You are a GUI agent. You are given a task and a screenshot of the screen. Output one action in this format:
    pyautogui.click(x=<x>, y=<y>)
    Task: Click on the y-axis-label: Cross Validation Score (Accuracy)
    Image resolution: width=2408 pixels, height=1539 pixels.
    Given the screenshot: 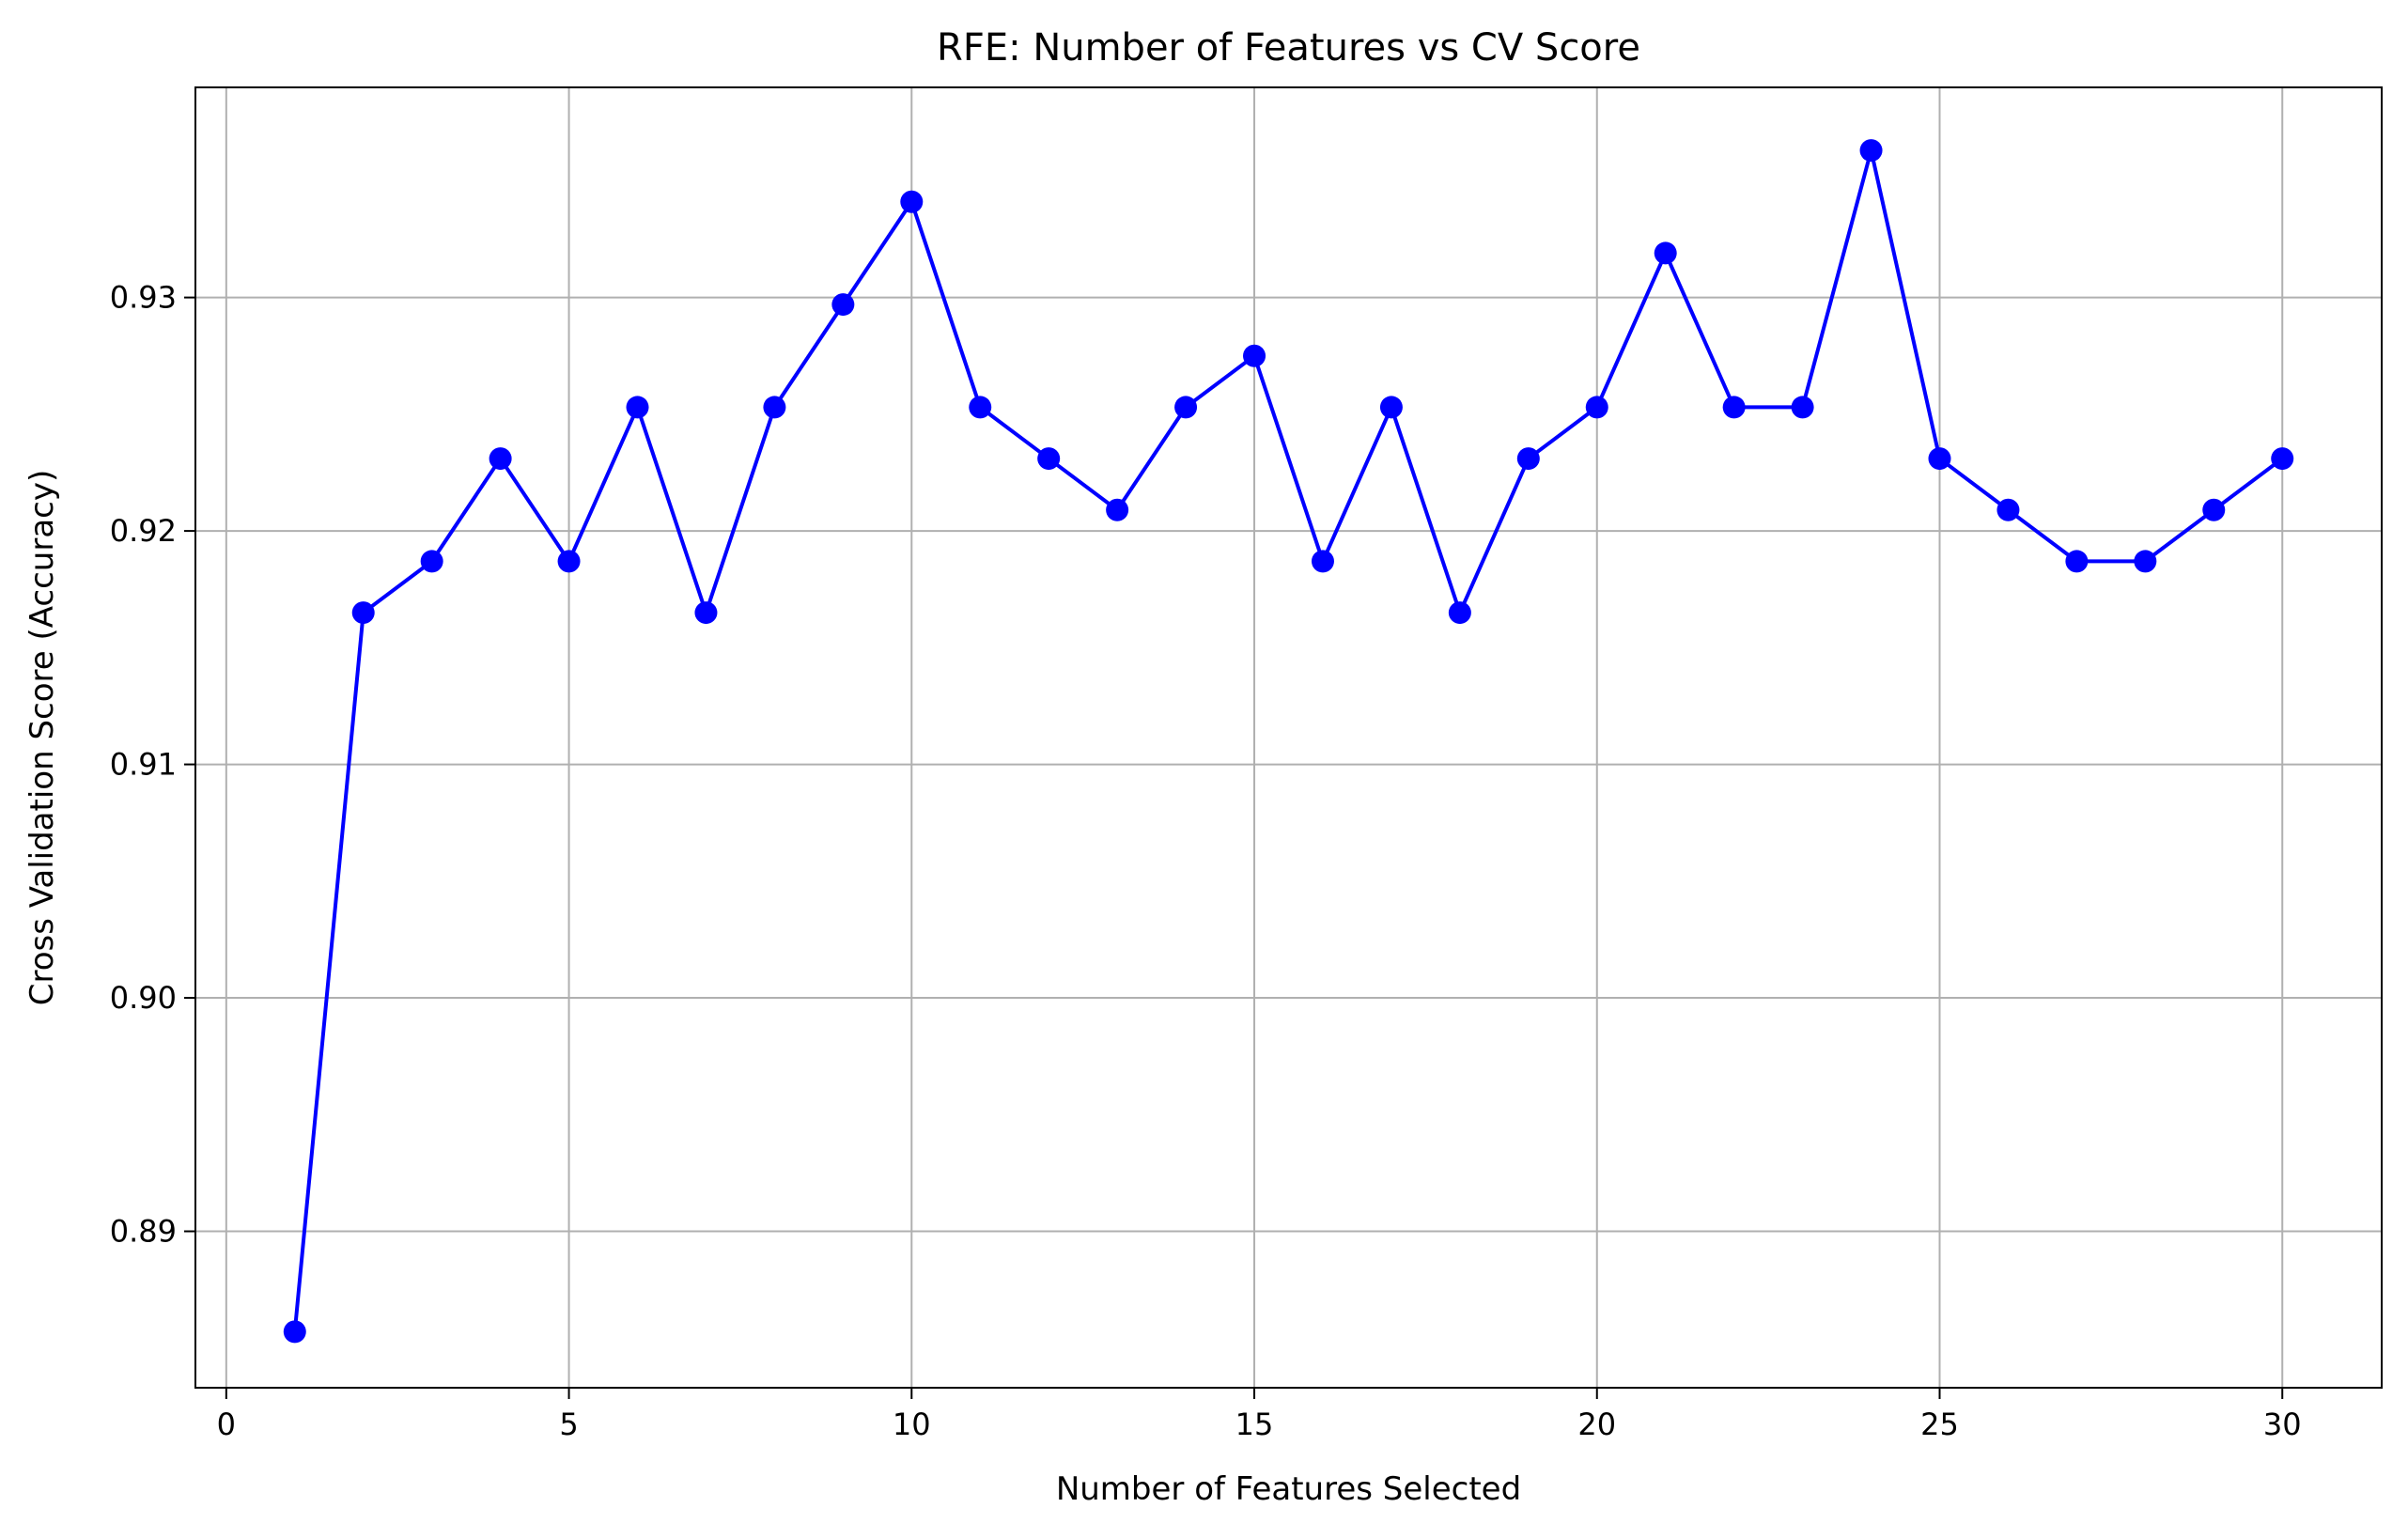 What is the action you would take?
    pyautogui.click(x=42, y=738)
    